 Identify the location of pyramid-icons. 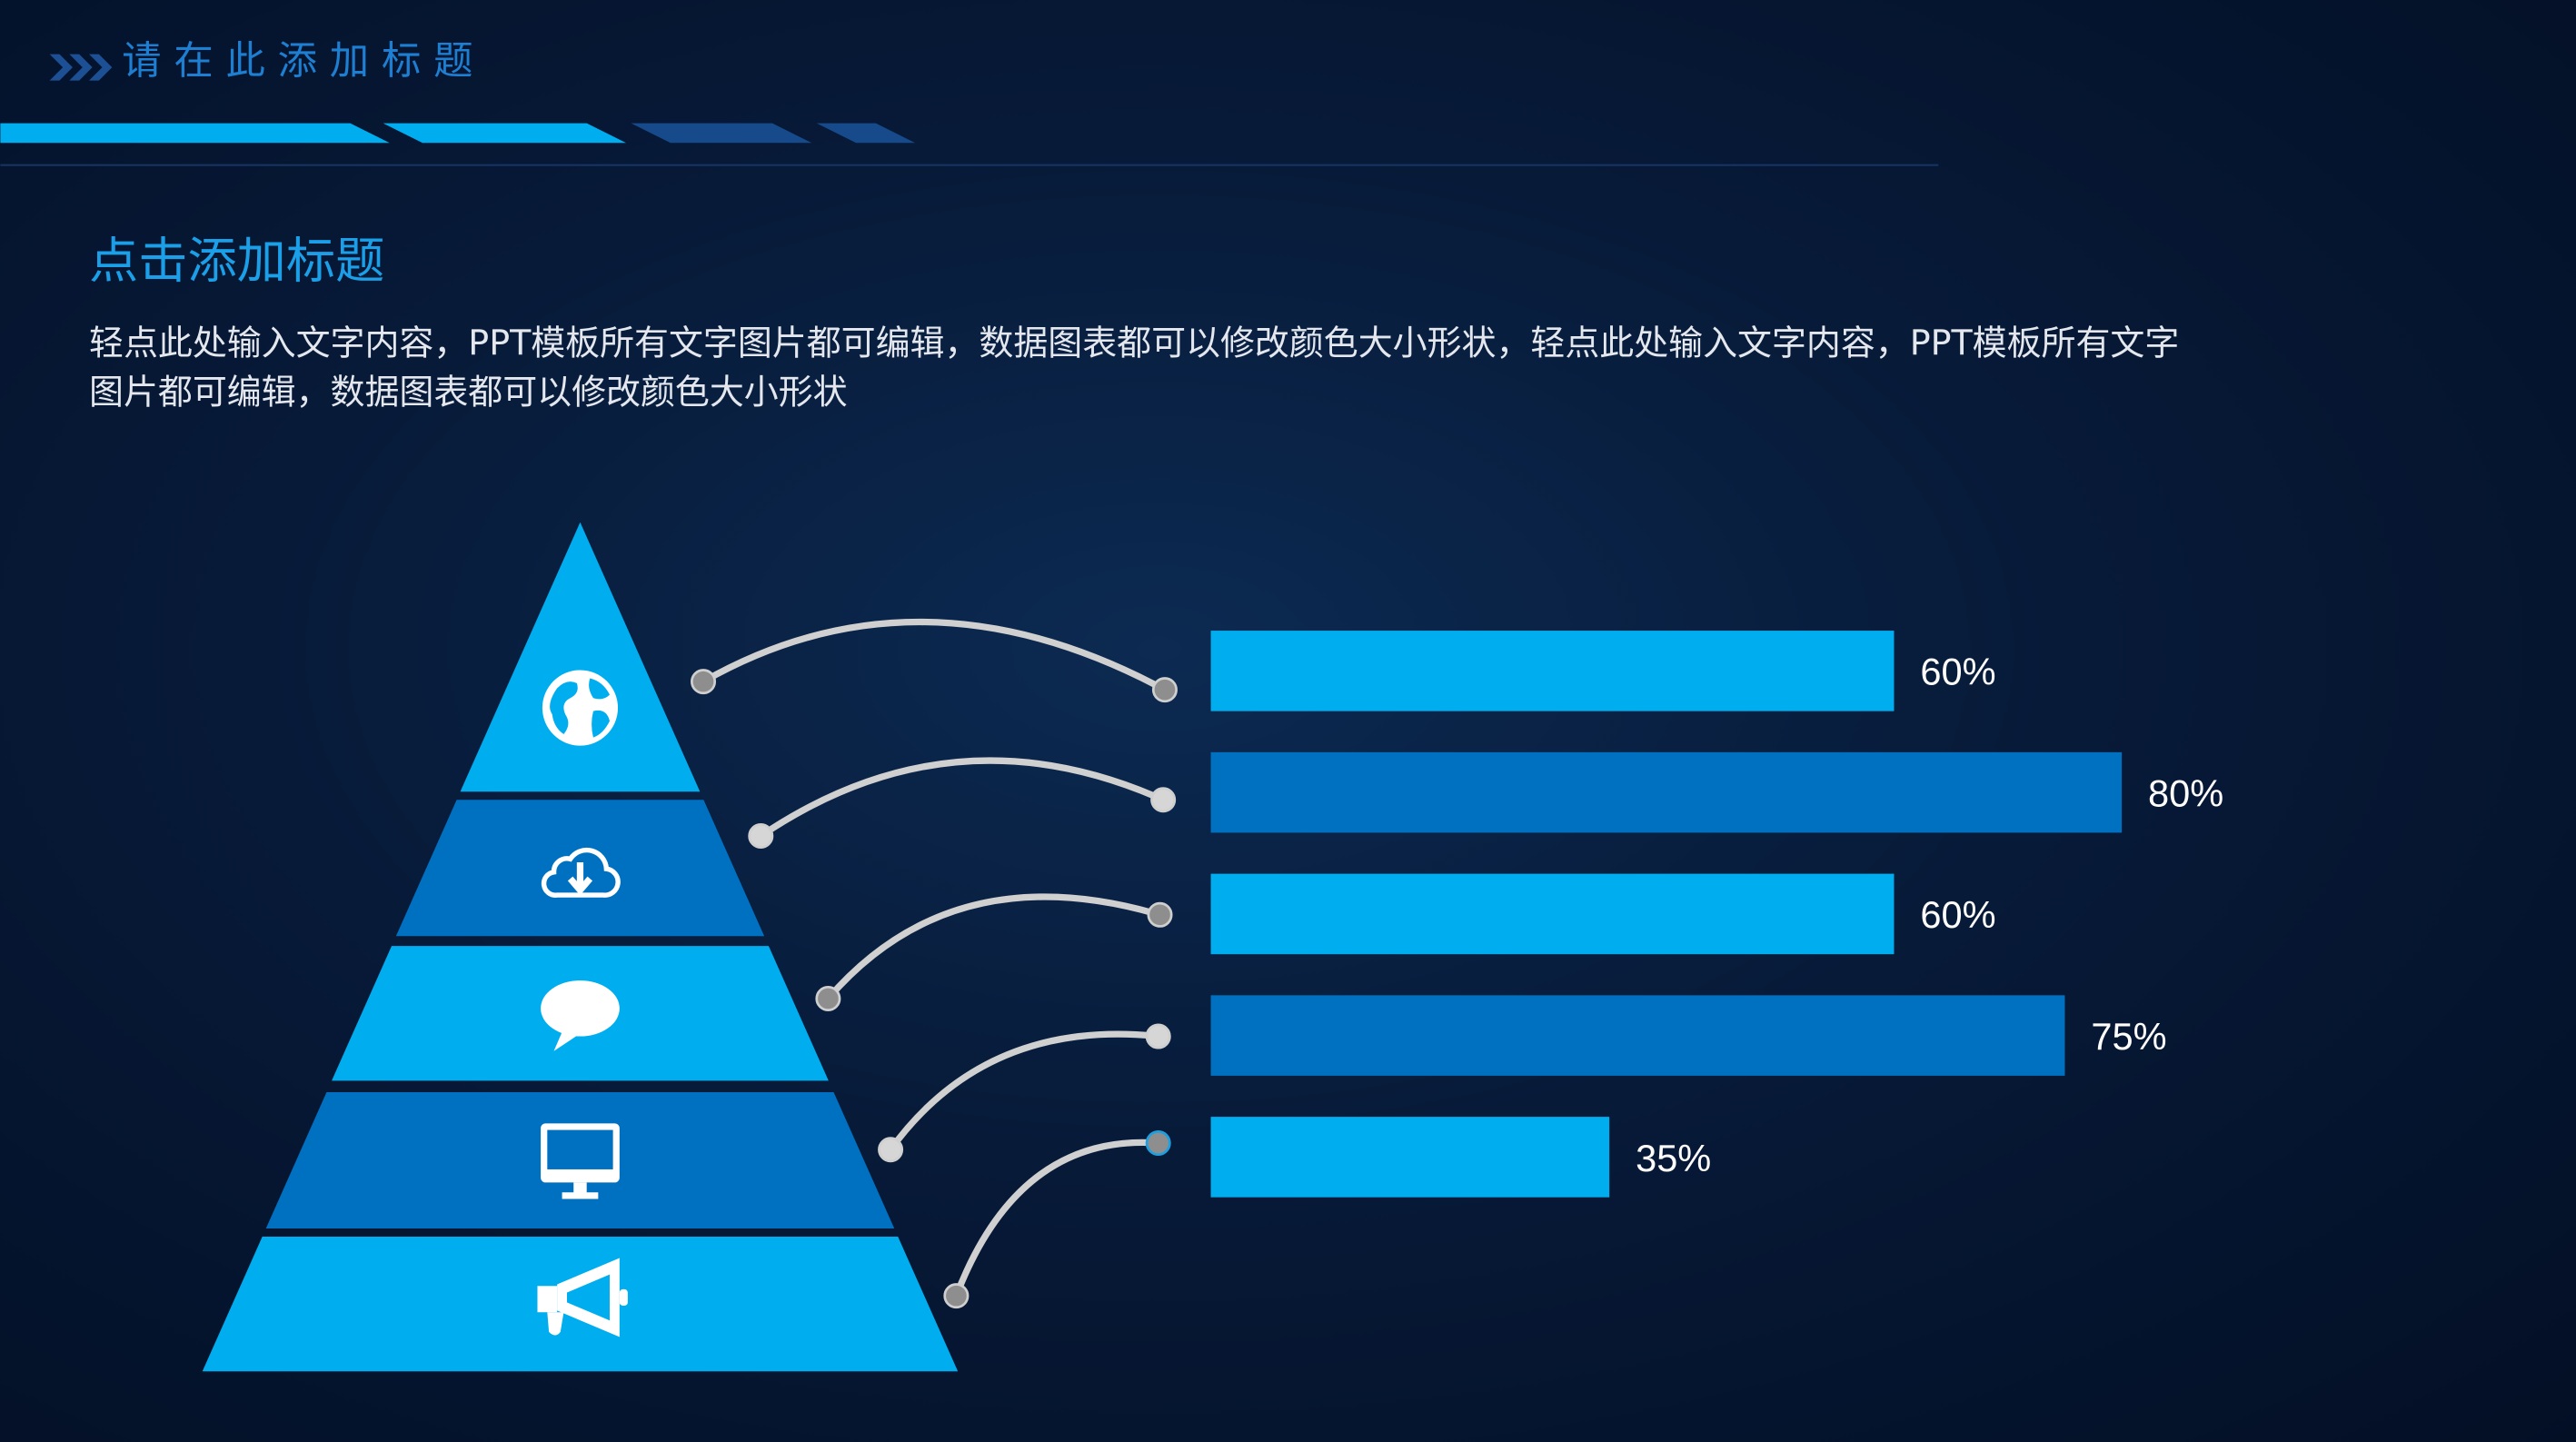
(582, 1004).